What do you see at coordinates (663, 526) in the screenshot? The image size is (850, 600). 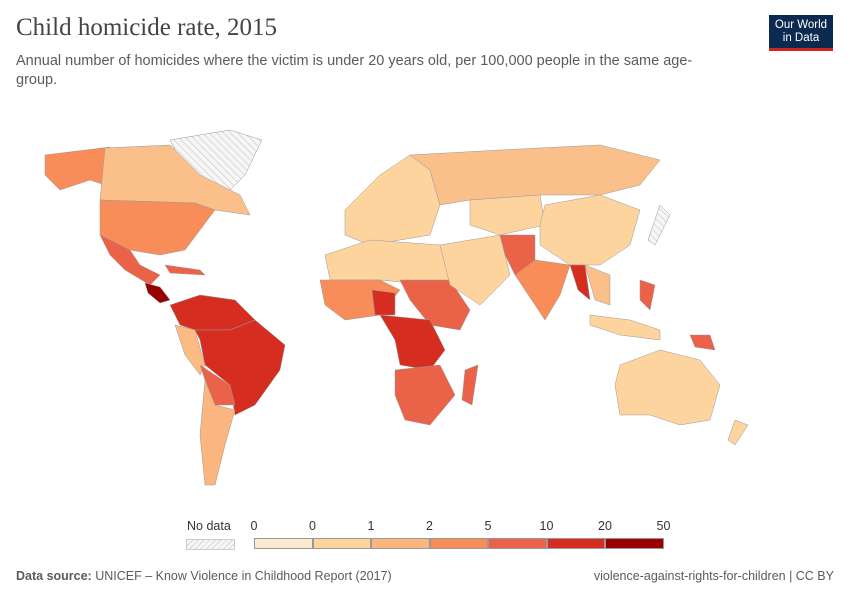 I see `legend-tick-label: 50` at bounding box center [663, 526].